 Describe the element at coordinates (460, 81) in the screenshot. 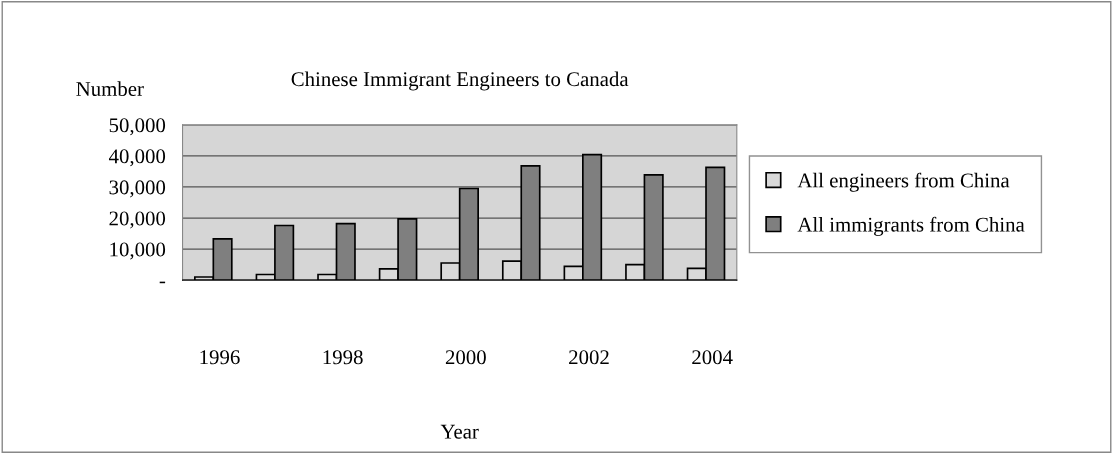

I see `chart-title: Chinese Immigrant Engineers to Canada` at that location.